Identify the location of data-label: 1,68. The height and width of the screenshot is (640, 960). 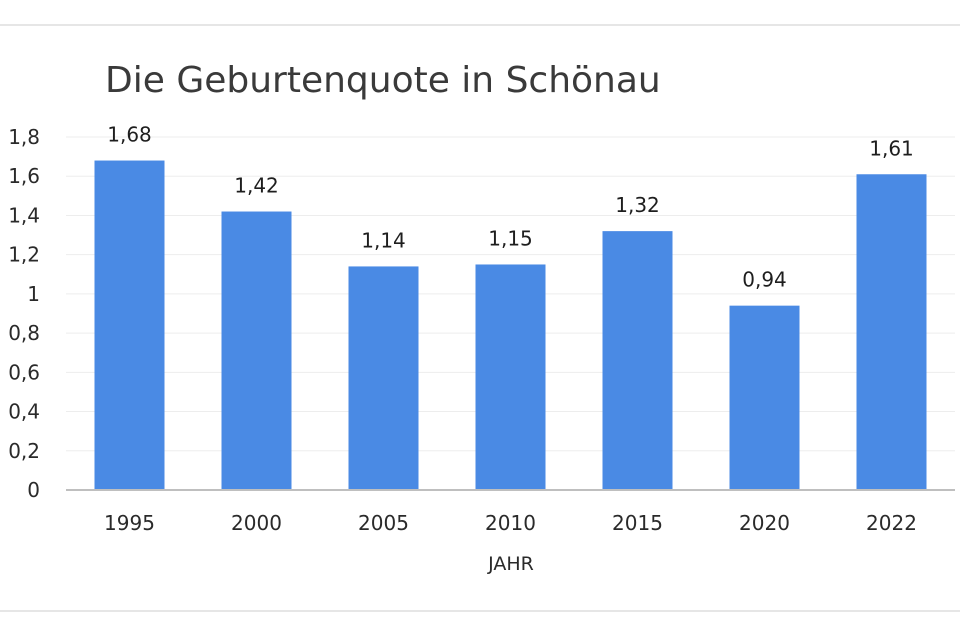
(129, 135).